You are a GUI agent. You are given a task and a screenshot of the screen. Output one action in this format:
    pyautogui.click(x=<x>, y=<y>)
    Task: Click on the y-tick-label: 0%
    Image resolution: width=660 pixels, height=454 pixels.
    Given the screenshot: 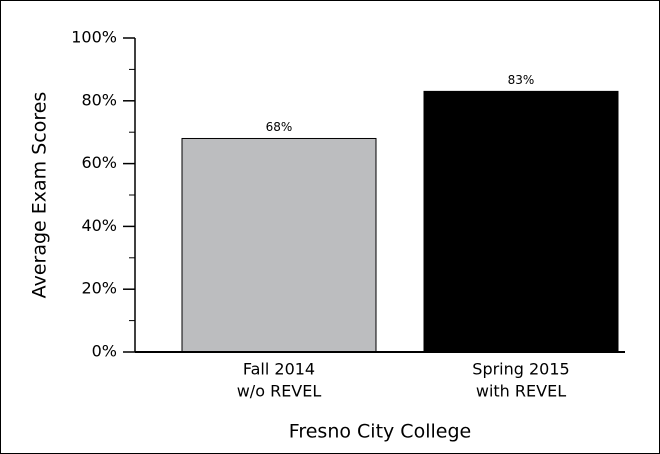 What is the action you would take?
    pyautogui.click(x=104, y=351)
    